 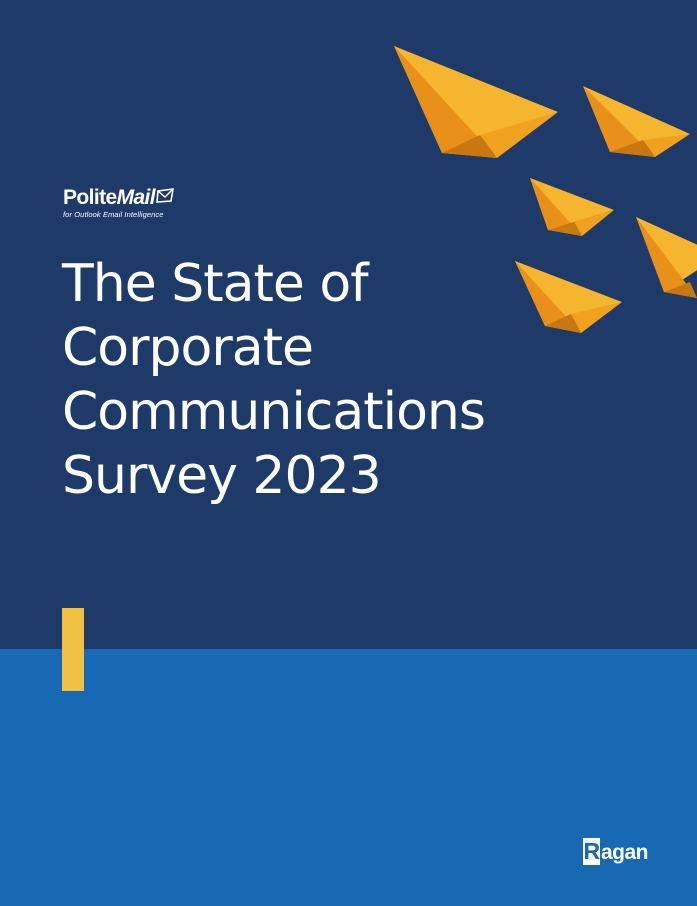 What do you see at coordinates (591, 851) in the screenshot?
I see `ragan-logo-initial: R` at bounding box center [591, 851].